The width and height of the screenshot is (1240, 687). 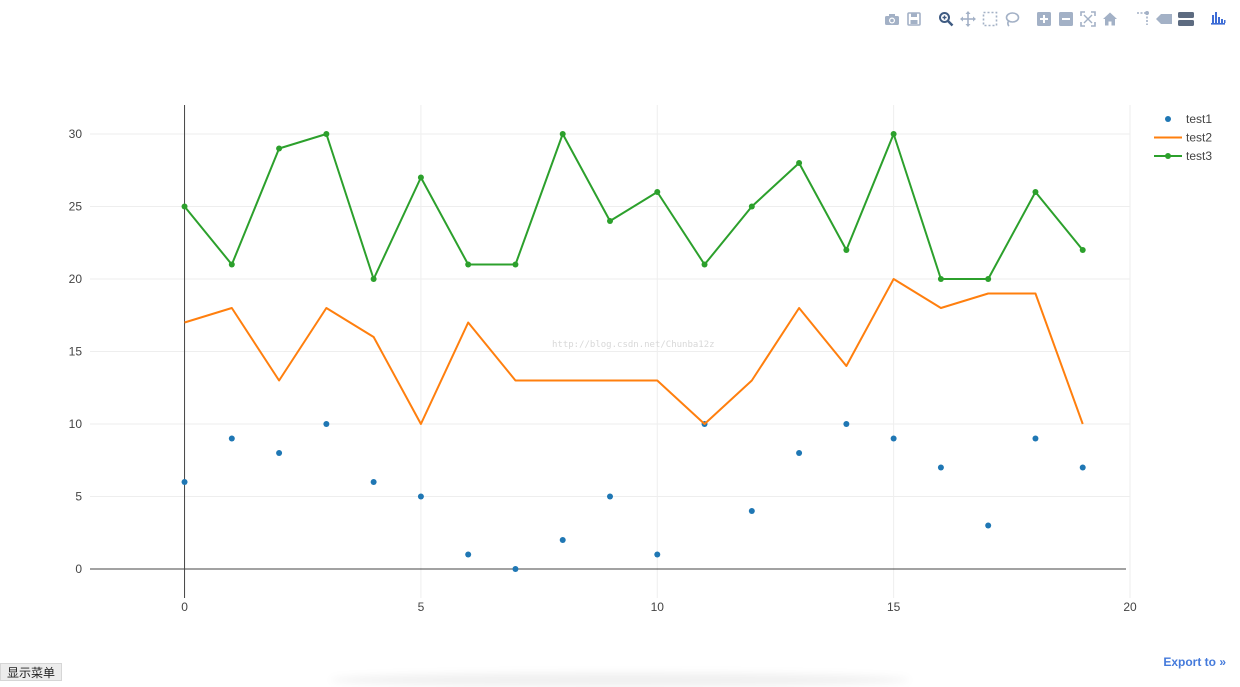 I want to click on zoom-in-icon, so click(x=1044, y=19).